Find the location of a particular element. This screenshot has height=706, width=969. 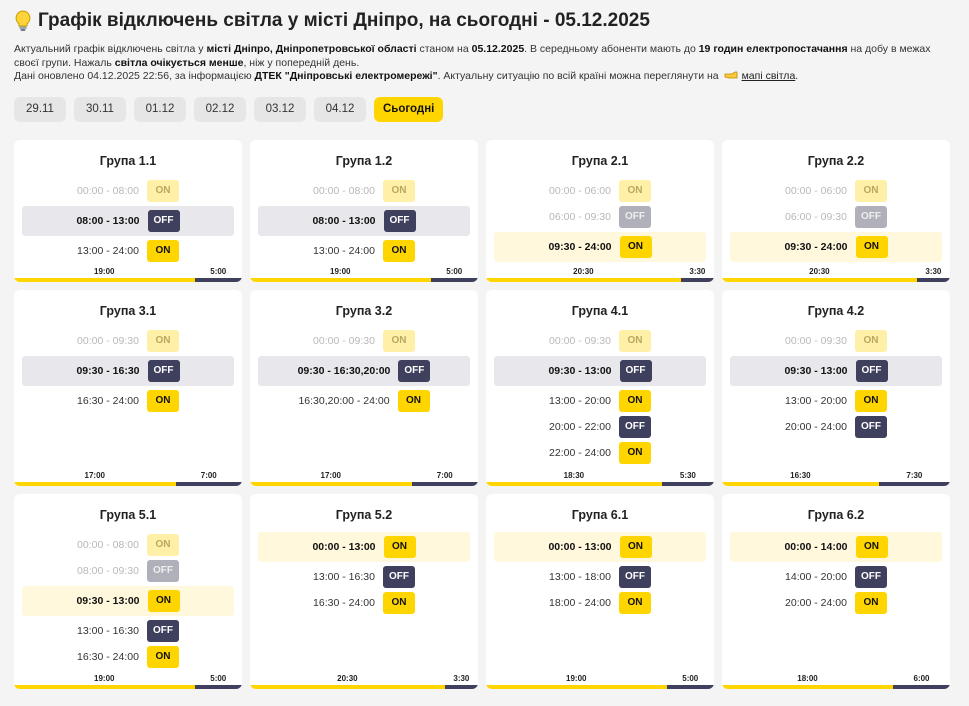

off-hours-label: 7:00 is located at coordinates (208, 475).